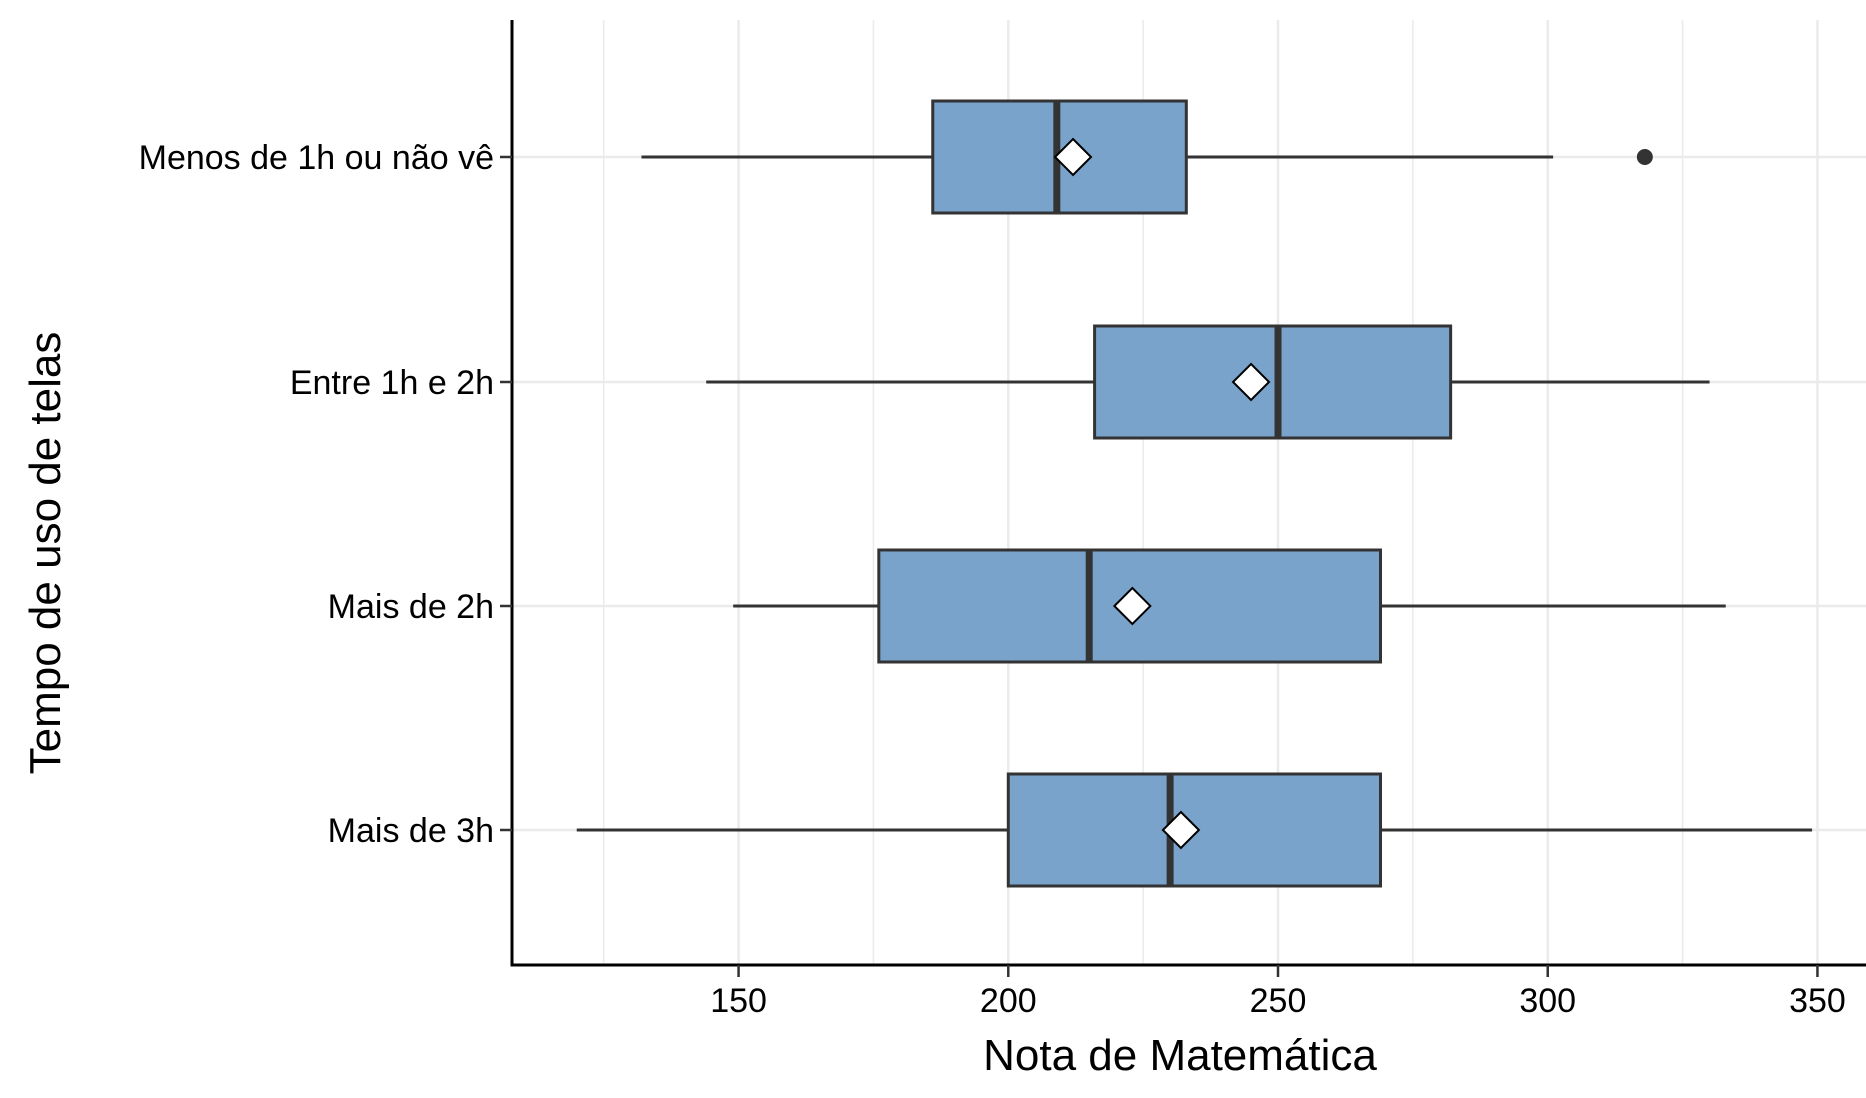  What do you see at coordinates (1817, 1001) in the screenshot?
I see `x-tick-label: 350` at bounding box center [1817, 1001].